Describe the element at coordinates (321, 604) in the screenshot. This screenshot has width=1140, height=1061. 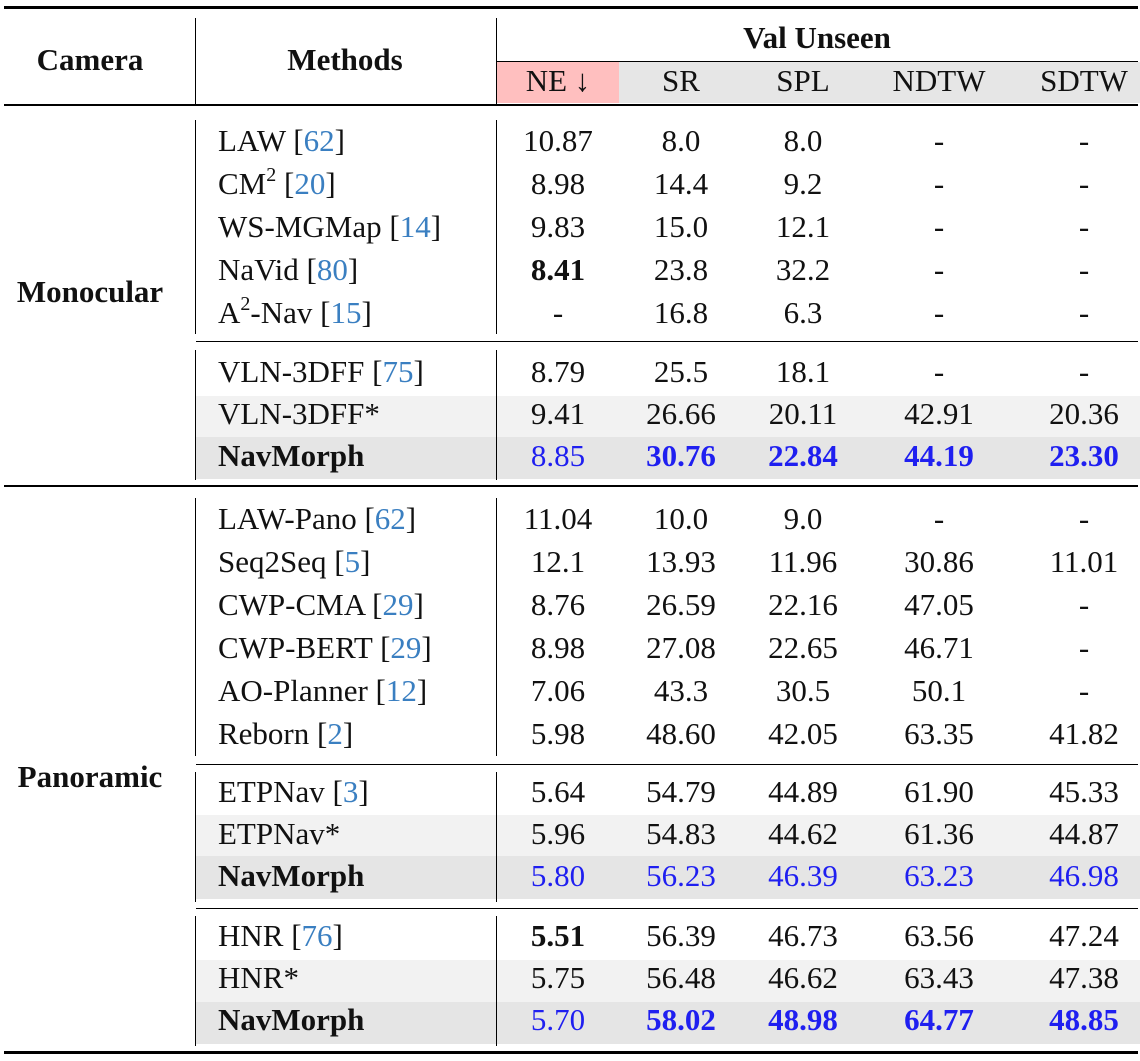
I see `method-name: CWP-CMA [29]` at that location.